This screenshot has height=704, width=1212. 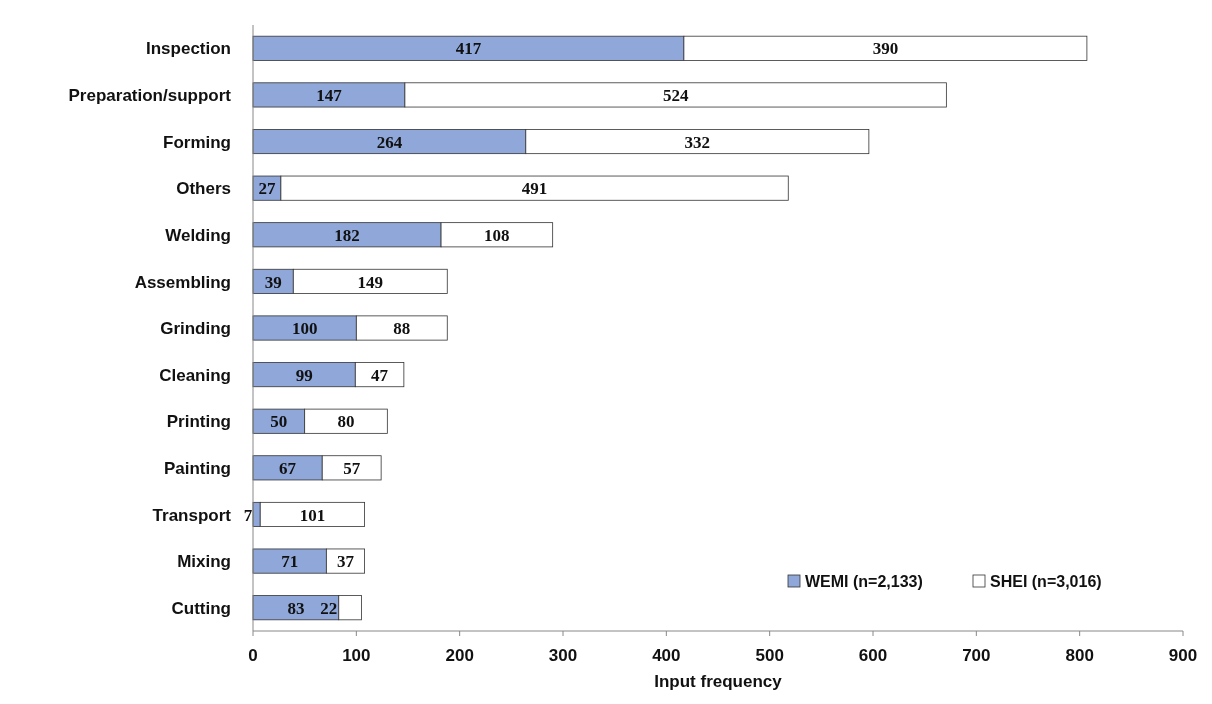 I want to click on data-label: 39, so click(x=273, y=282).